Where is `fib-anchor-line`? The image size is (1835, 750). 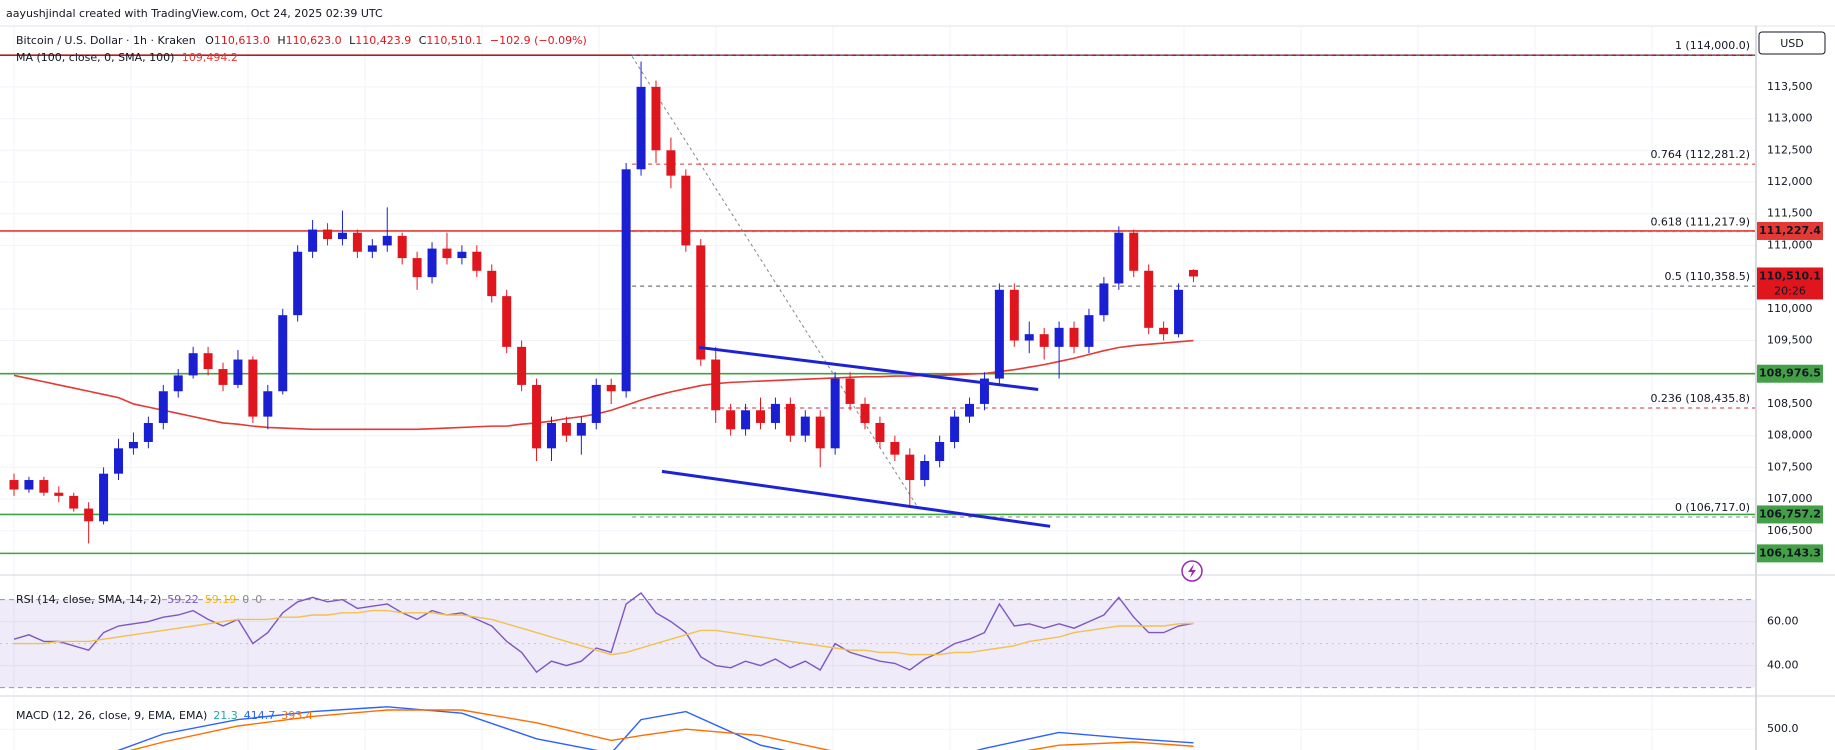 fib-anchor-line is located at coordinates (775, 283).